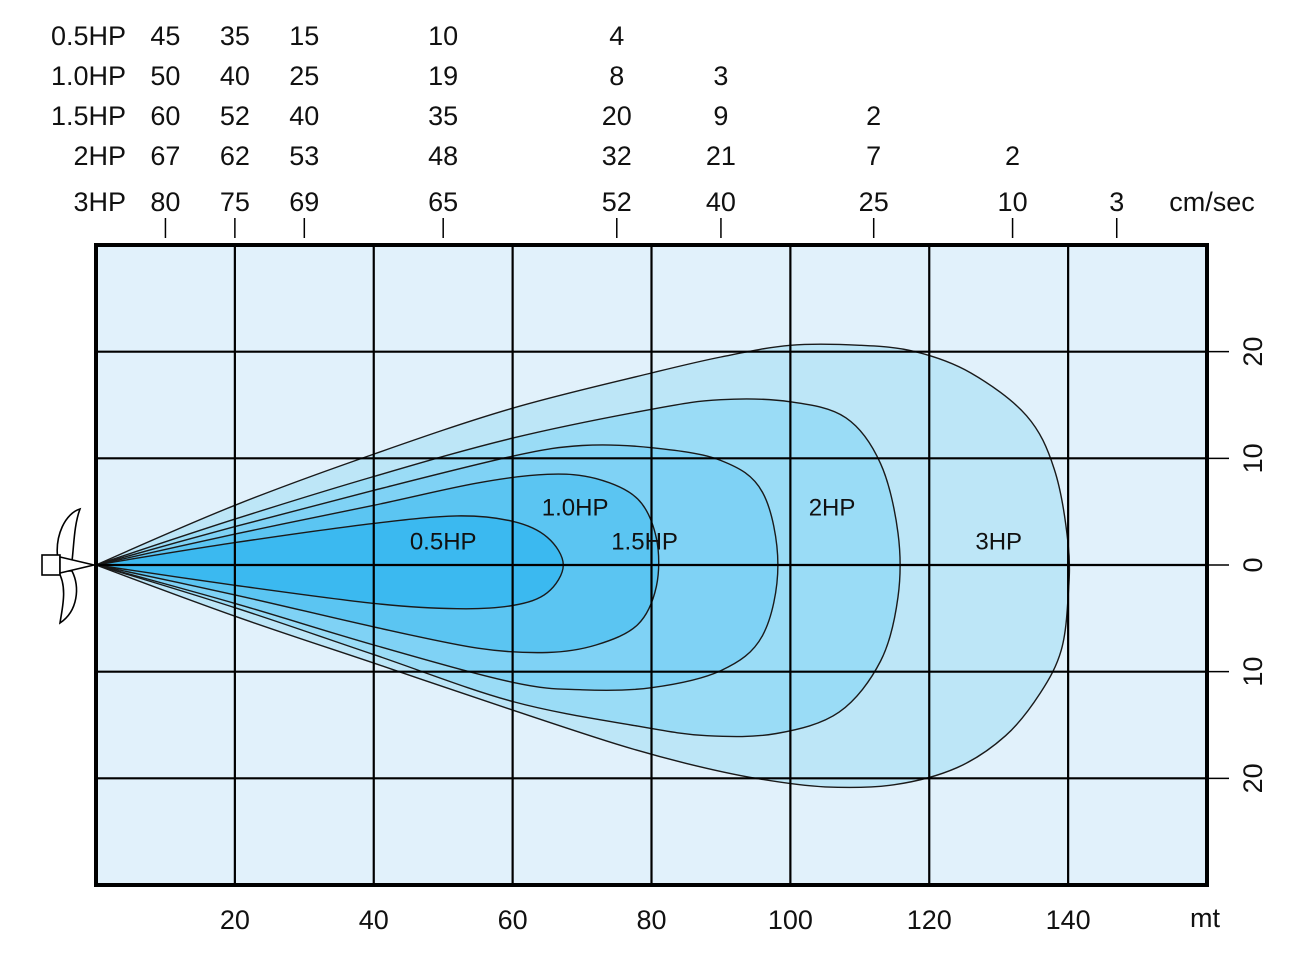  What do you see at coordinates (165, 116) in the screenshot?
I see `speed-value: 60` at bounding box center [165, 116].